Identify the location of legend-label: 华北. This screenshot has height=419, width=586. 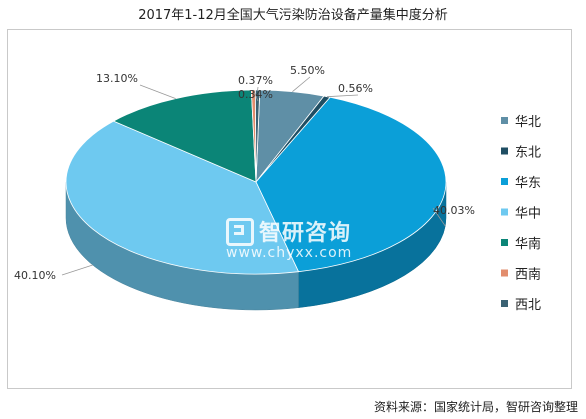
(528, 122).